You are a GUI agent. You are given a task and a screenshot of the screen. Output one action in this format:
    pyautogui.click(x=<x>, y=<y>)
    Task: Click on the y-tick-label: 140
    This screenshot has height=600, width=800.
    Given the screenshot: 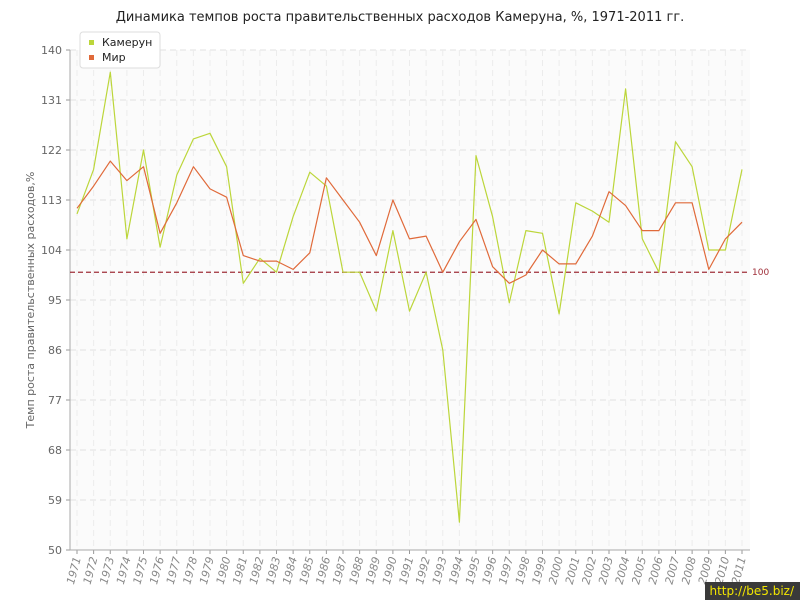 What is the action you would take?
    pyautogui.click(x=51, y=50)
    